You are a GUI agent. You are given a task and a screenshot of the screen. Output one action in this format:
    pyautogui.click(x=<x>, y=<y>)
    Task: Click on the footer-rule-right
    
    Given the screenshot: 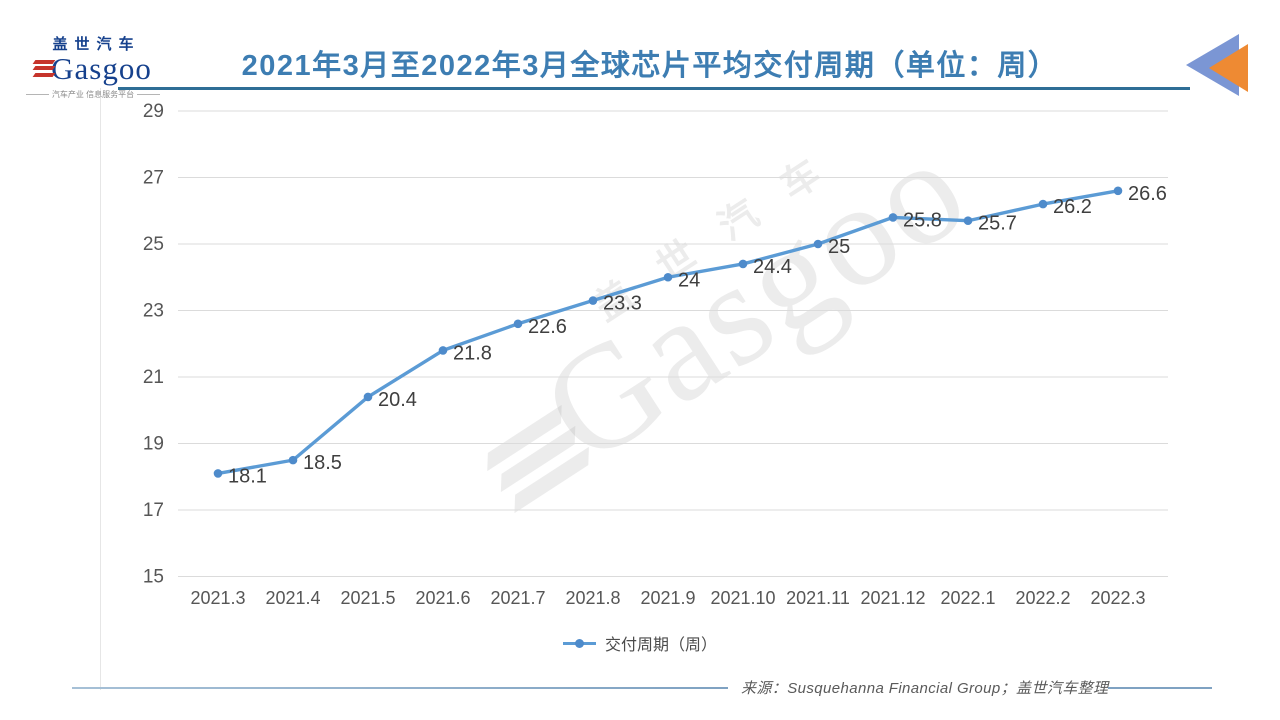 What is the action you would take?
    pyautogui.click(x=1160, y=688)
    